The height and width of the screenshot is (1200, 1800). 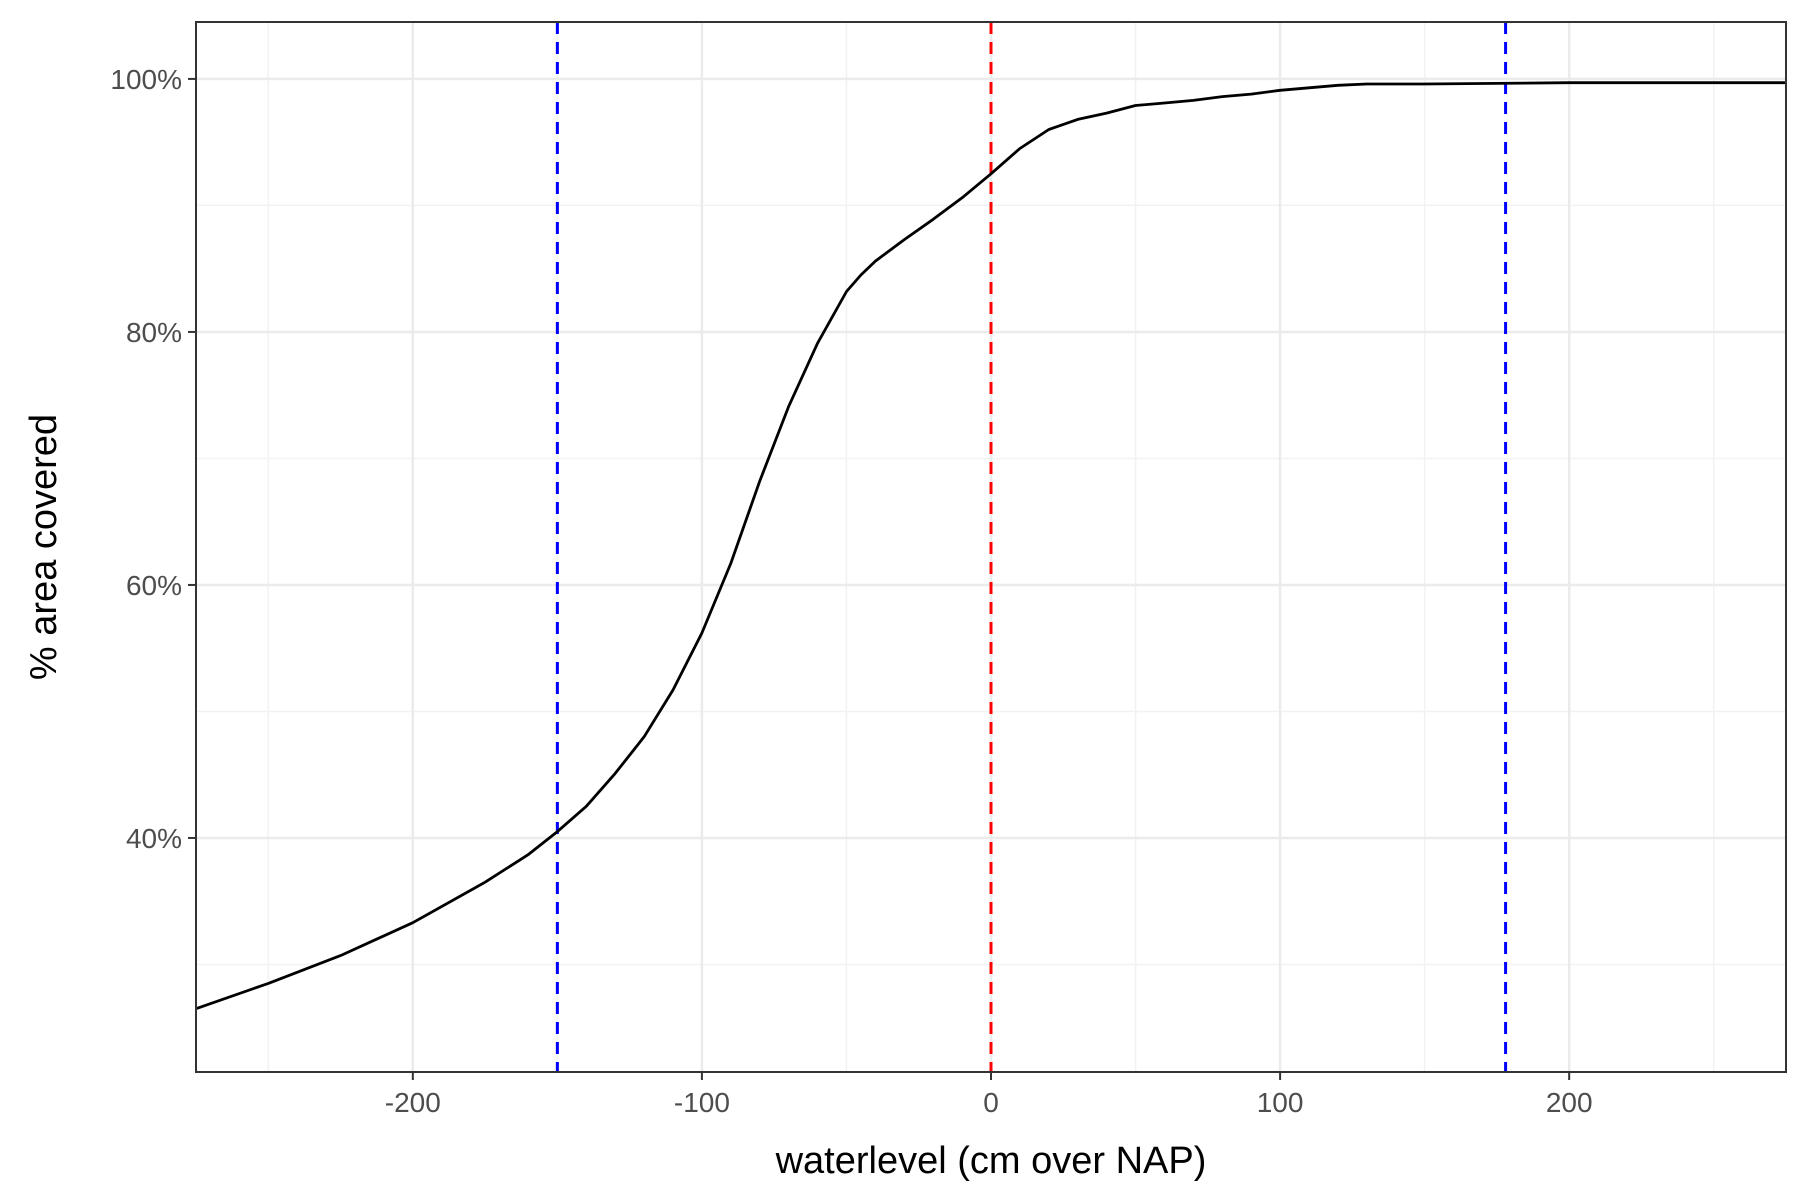 I want to click on x-tick-label: -100, so click(x=702, y=1102).